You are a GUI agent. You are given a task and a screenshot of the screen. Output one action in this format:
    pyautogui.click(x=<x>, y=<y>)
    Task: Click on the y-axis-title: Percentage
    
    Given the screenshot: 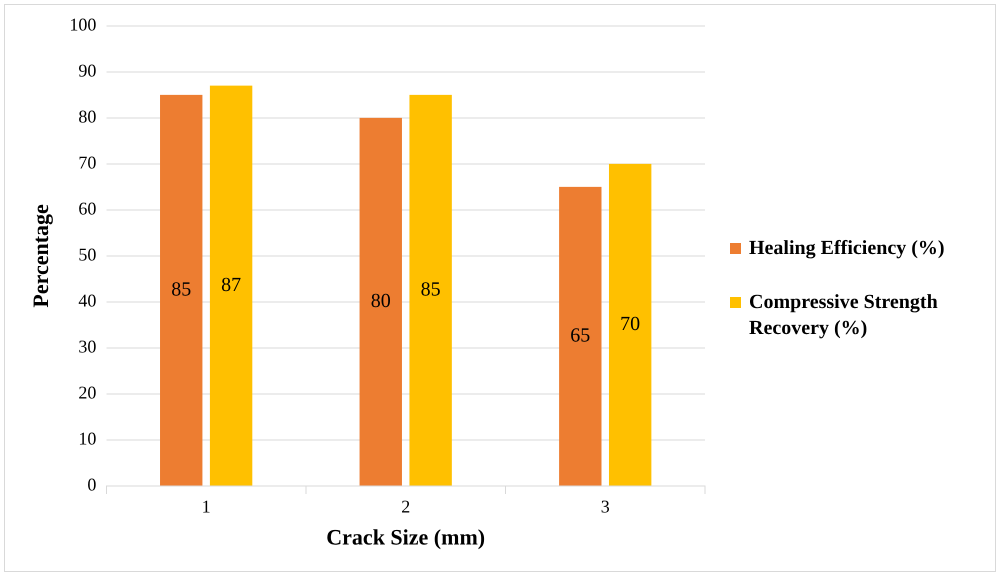 What is the action you would take?
    pyautogui.click(x=40, y=256)
    